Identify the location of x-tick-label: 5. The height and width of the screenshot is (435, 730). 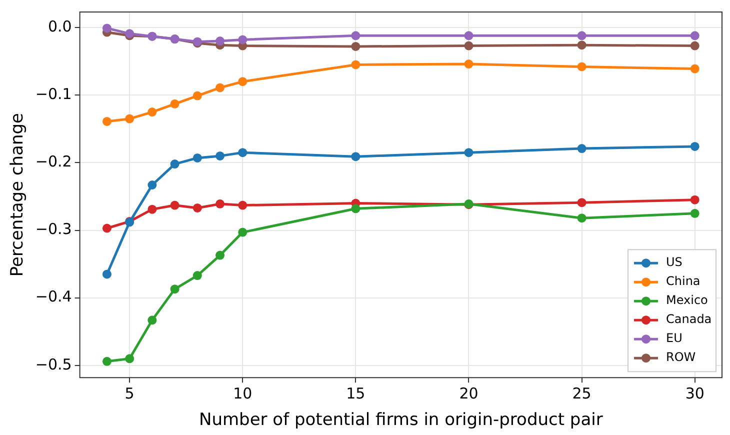
(129, 393).